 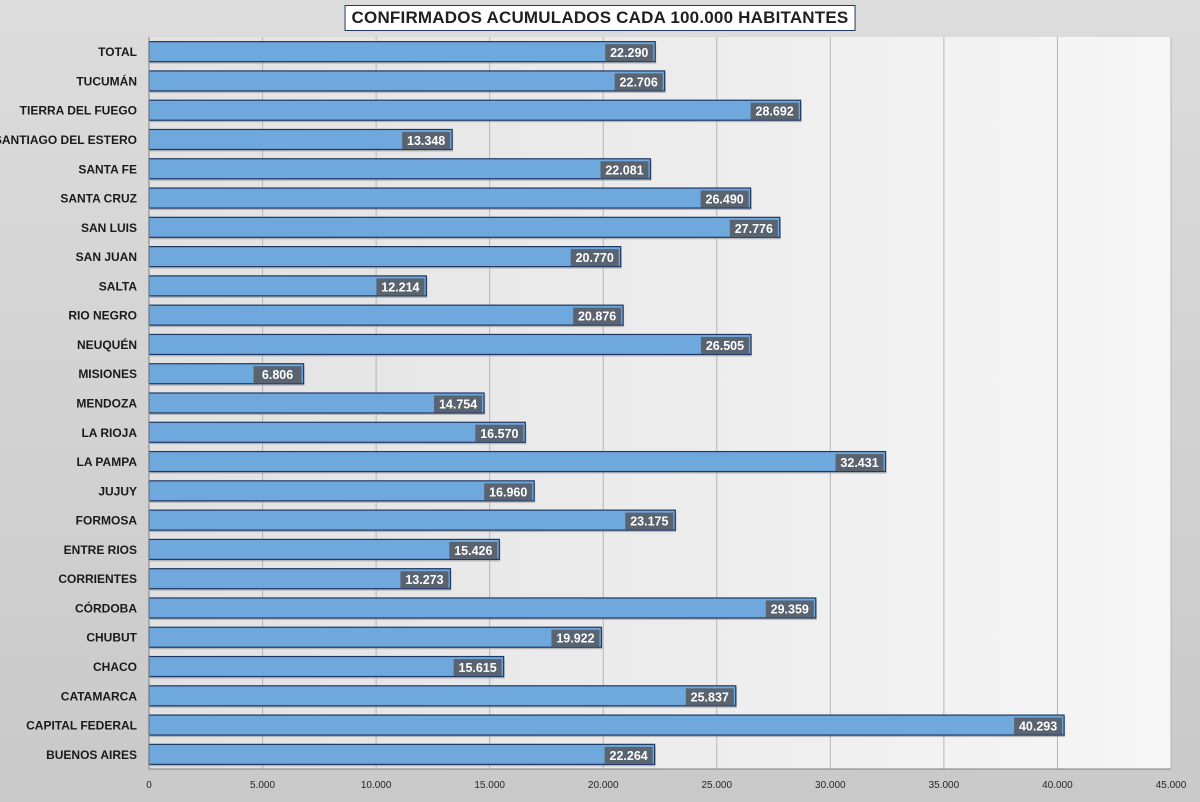 What do you see at coordinates (78, 111) in the screenshot?
I see `category-label: TIERRA DEL FUEGO` at bounding box center [78, 111].